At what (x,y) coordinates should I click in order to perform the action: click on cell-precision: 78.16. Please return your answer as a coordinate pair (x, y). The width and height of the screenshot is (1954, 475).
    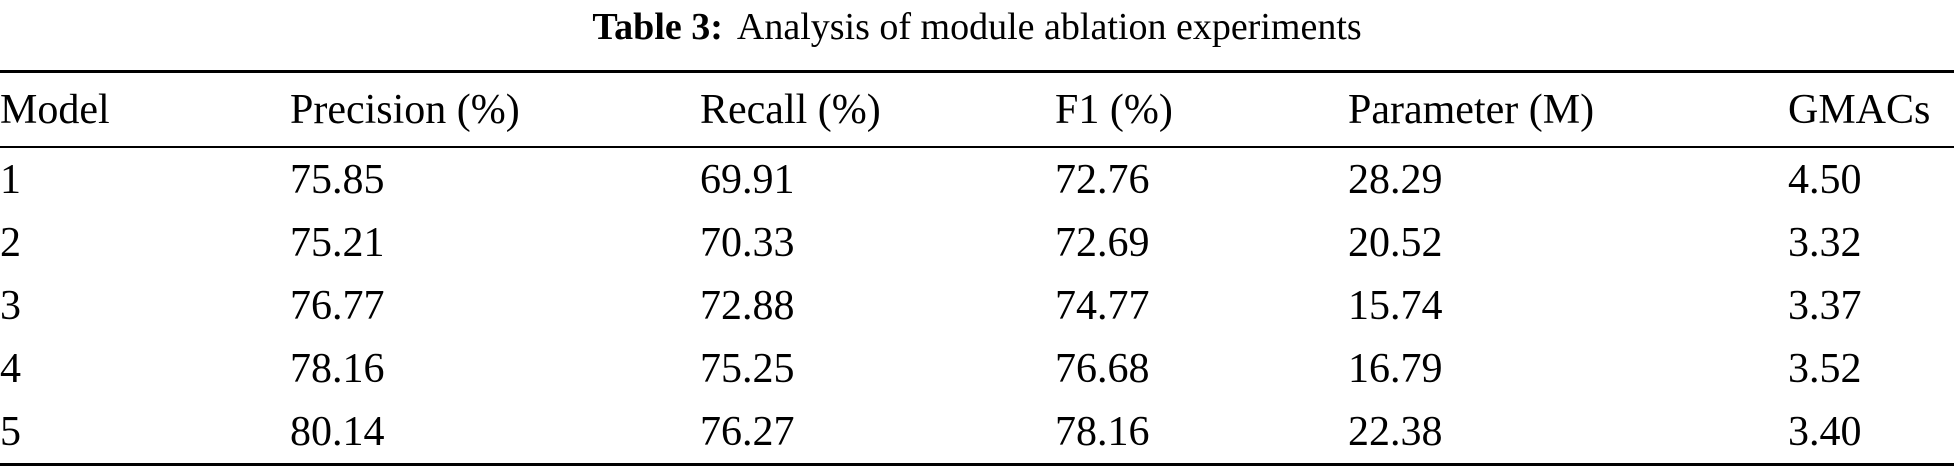
    Looking at the image, I should click on (337, 368).